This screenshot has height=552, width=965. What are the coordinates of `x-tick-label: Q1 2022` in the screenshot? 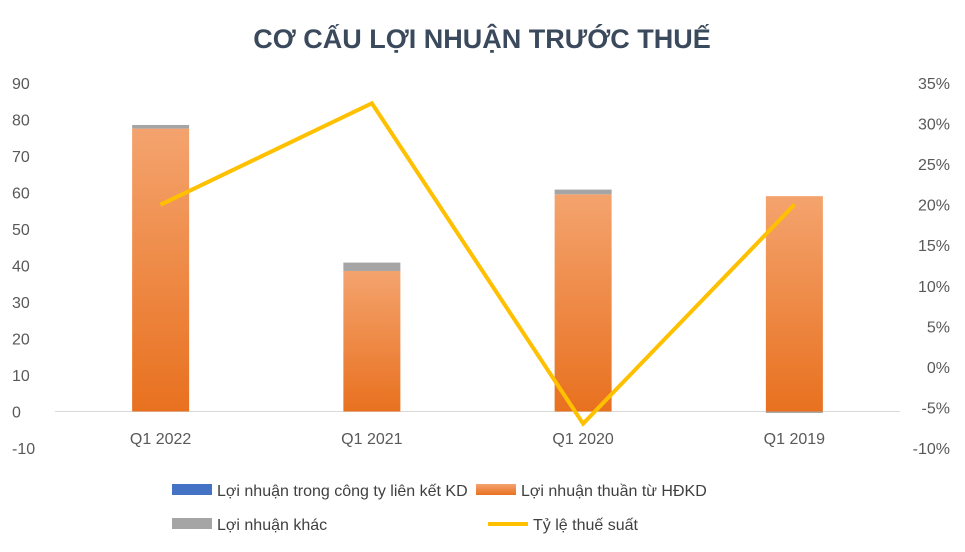 It's located at (160, 439).